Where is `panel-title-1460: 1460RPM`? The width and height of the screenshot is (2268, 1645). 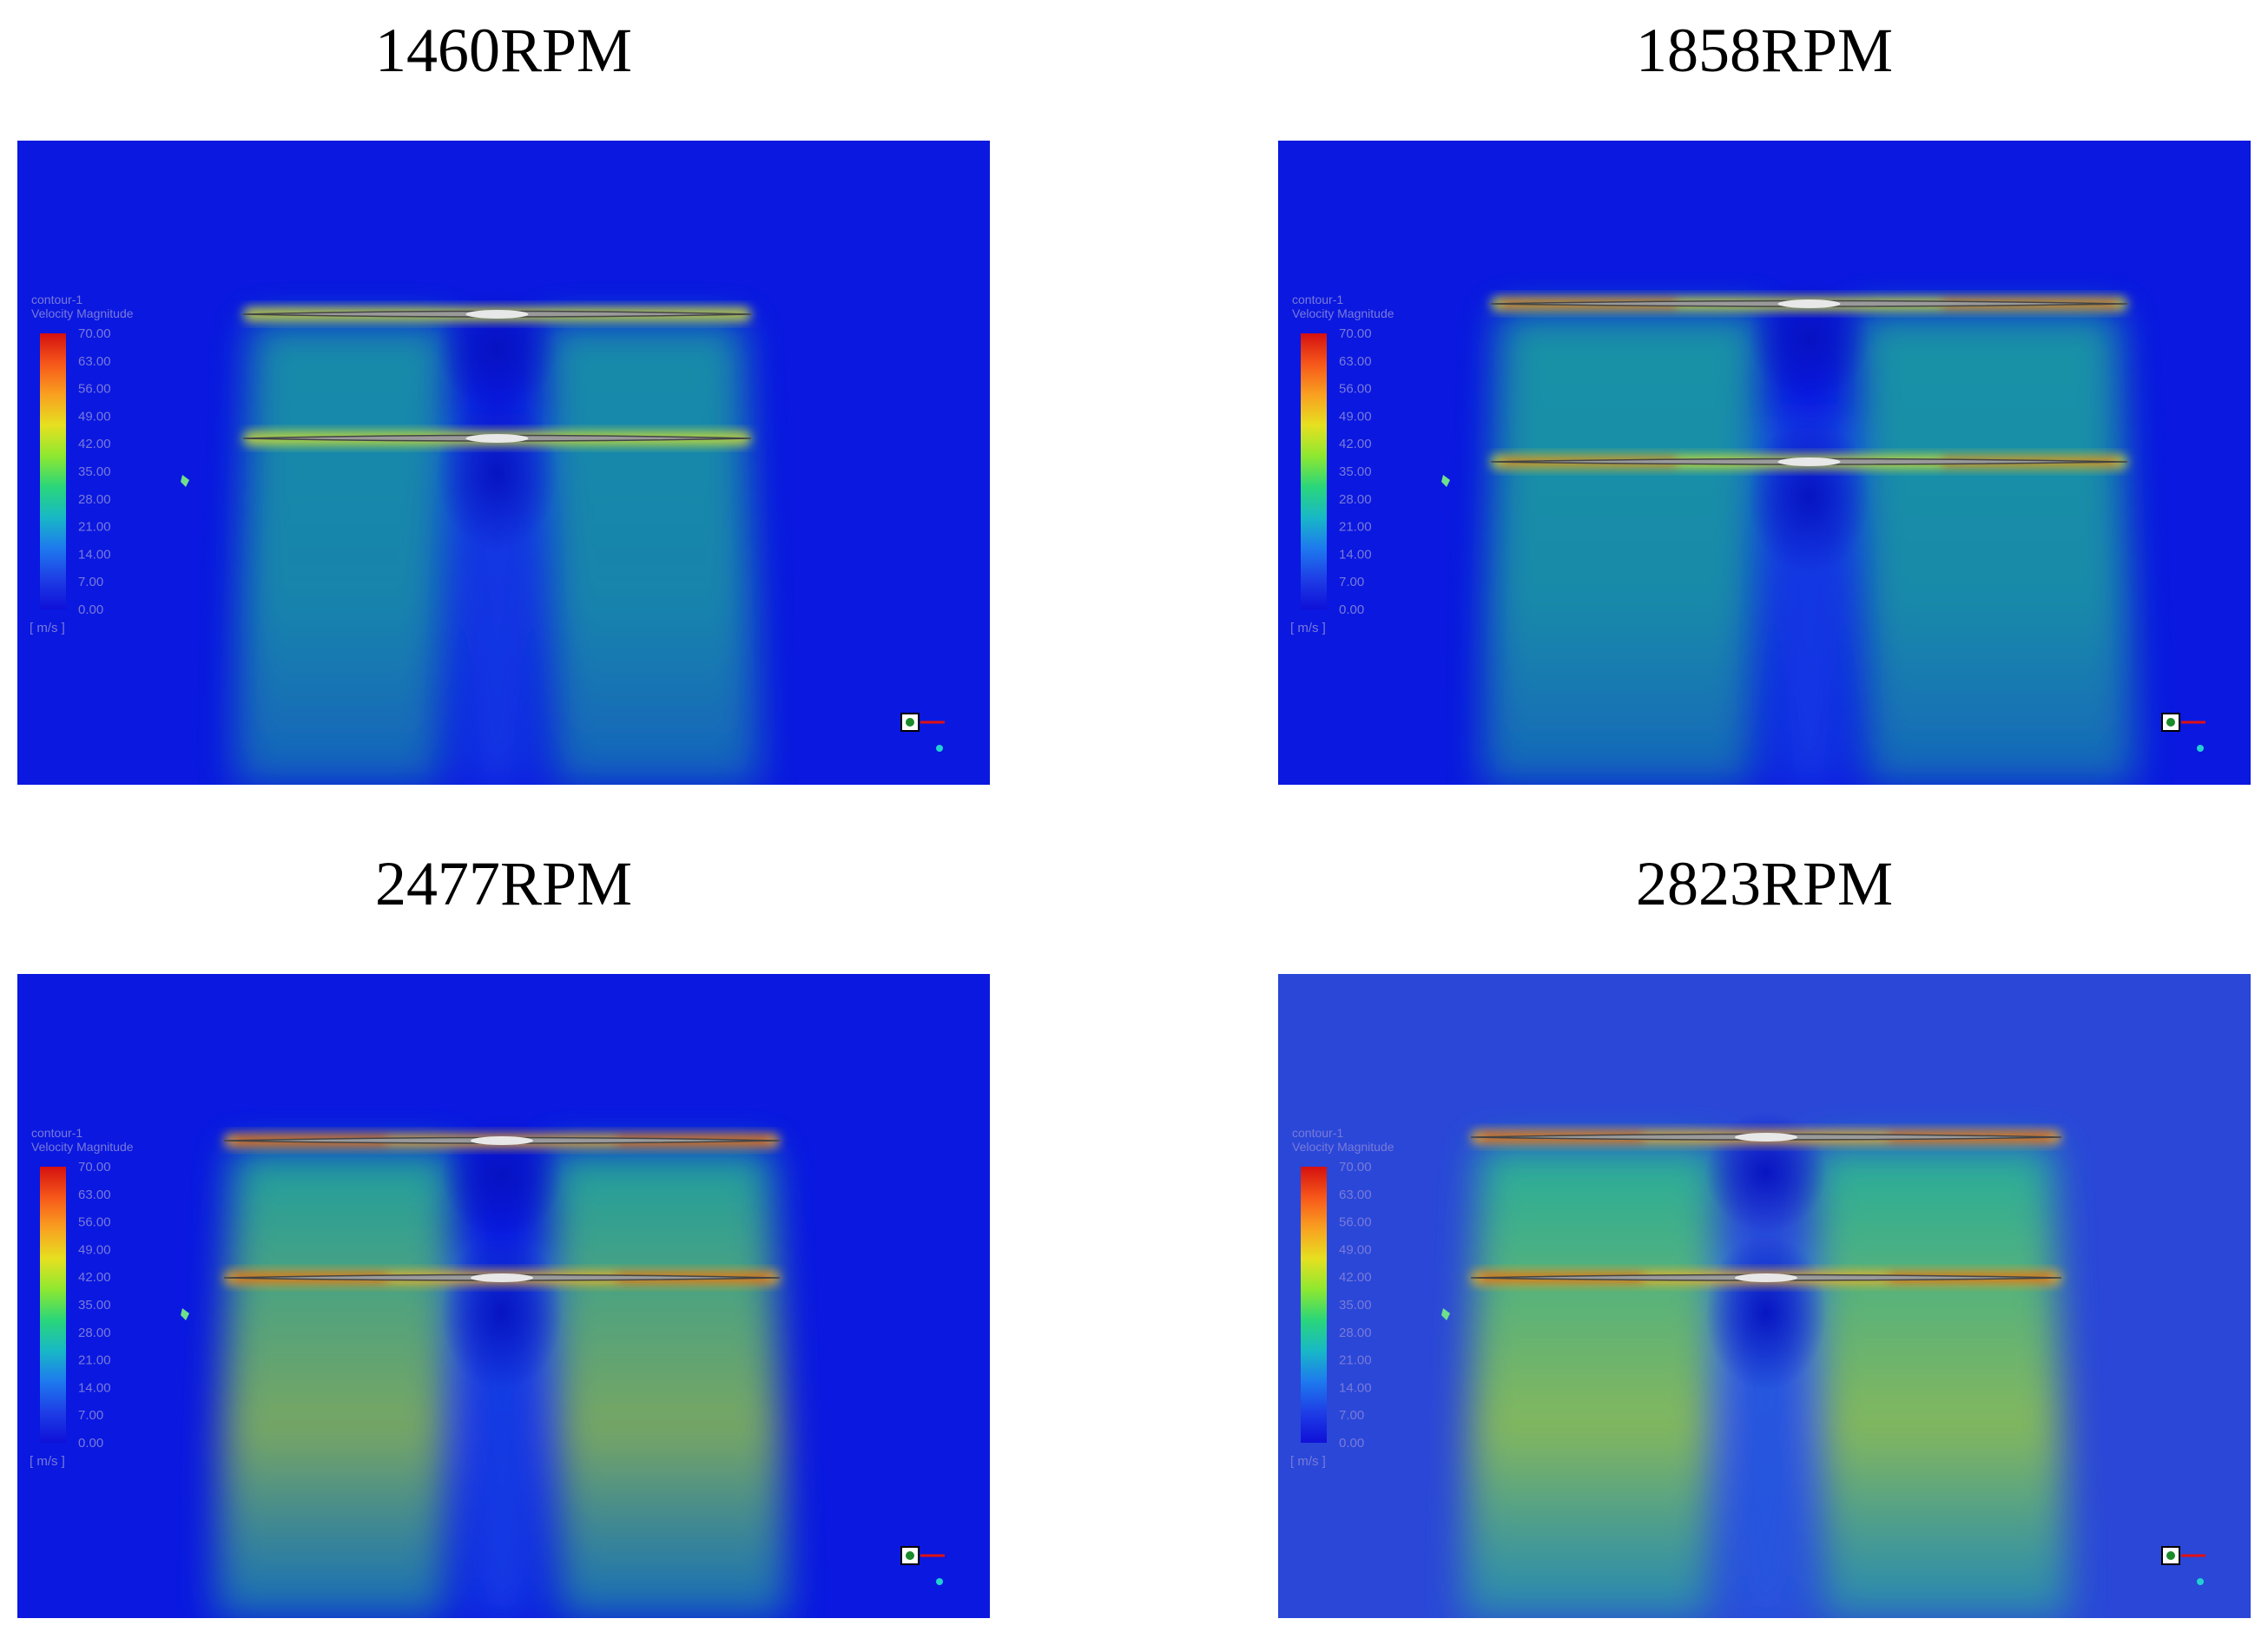
panel-title-1460: 1460RPM is located at coordinates (503, 50).